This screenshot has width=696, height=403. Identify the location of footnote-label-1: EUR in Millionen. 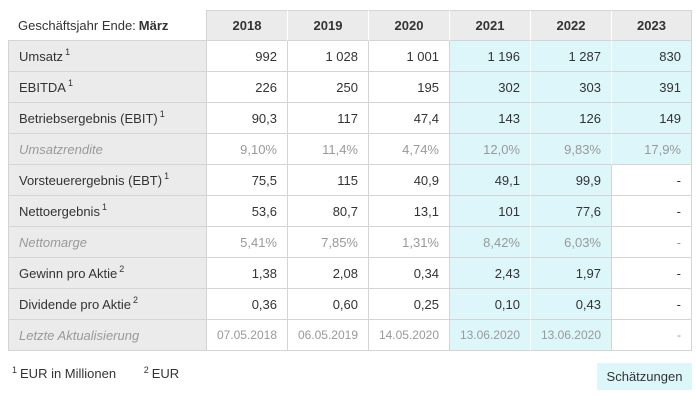
(68, 373).